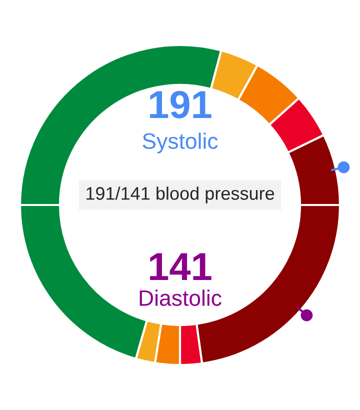 The width and height of the screenshot is (360, 410). Describe the element at coordinates (180, 195) in the screenshot. I see `text: 191/141 blood pressure` at that location.